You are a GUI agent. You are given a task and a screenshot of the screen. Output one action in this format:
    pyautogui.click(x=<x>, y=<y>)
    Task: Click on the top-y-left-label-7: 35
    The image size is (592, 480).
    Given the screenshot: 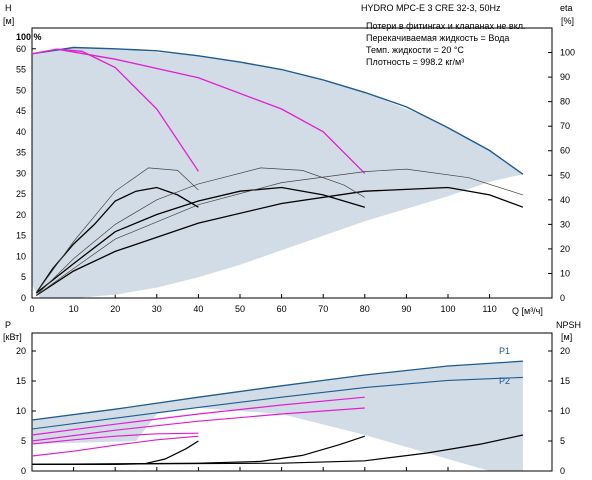 What is the action you would take?
    pyautogui.click(x=21, y=153)
    